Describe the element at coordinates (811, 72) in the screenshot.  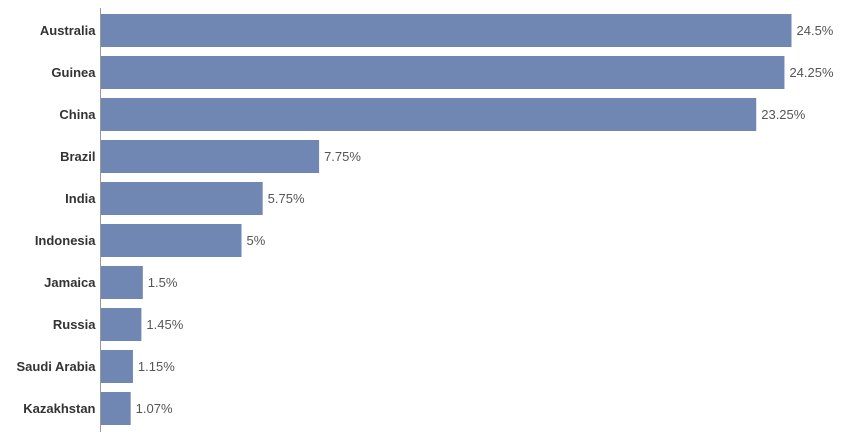
I see `value-label: 24.25%` at that location.